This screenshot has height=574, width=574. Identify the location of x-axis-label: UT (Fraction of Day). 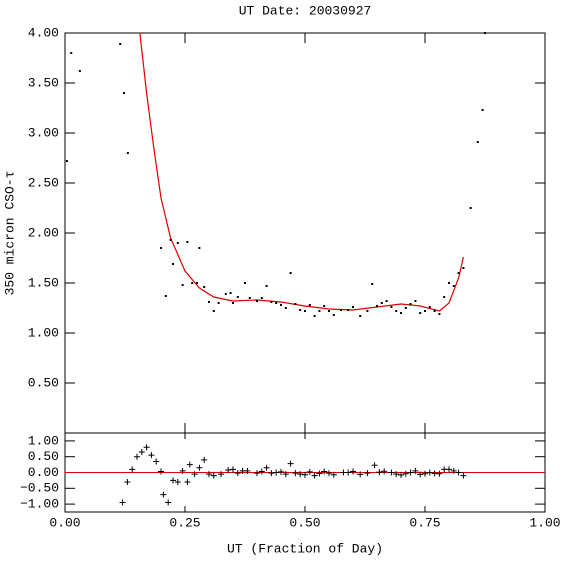
(305, 548).